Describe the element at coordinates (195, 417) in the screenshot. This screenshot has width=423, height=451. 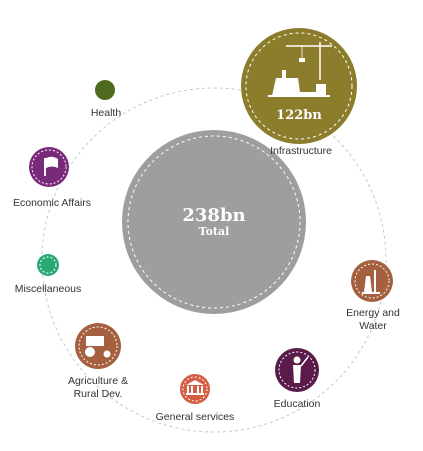
I see `general-services-label: General services` at that location.